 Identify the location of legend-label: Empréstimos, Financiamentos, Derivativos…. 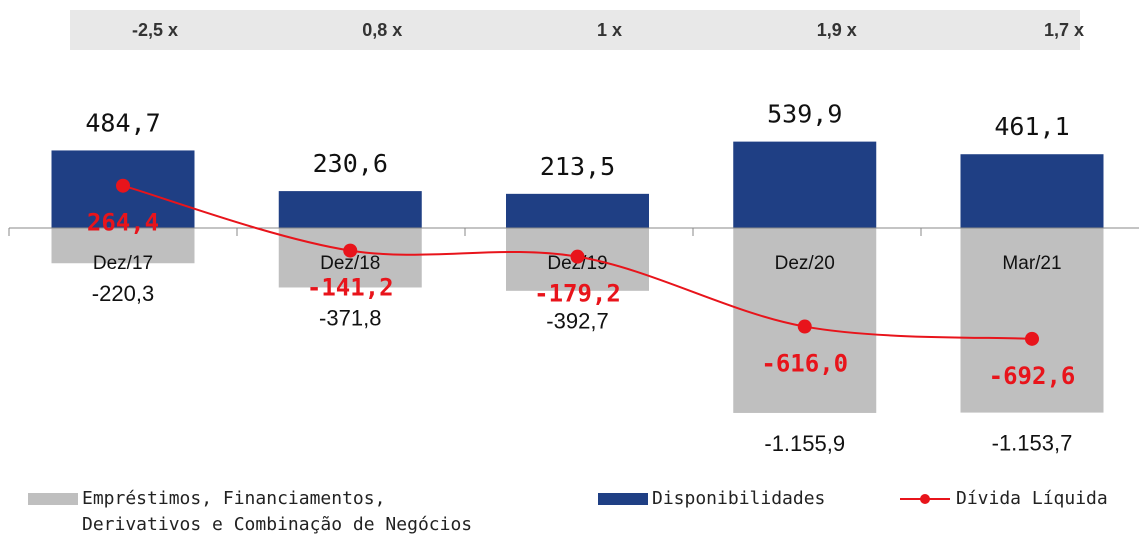
(277, 511).